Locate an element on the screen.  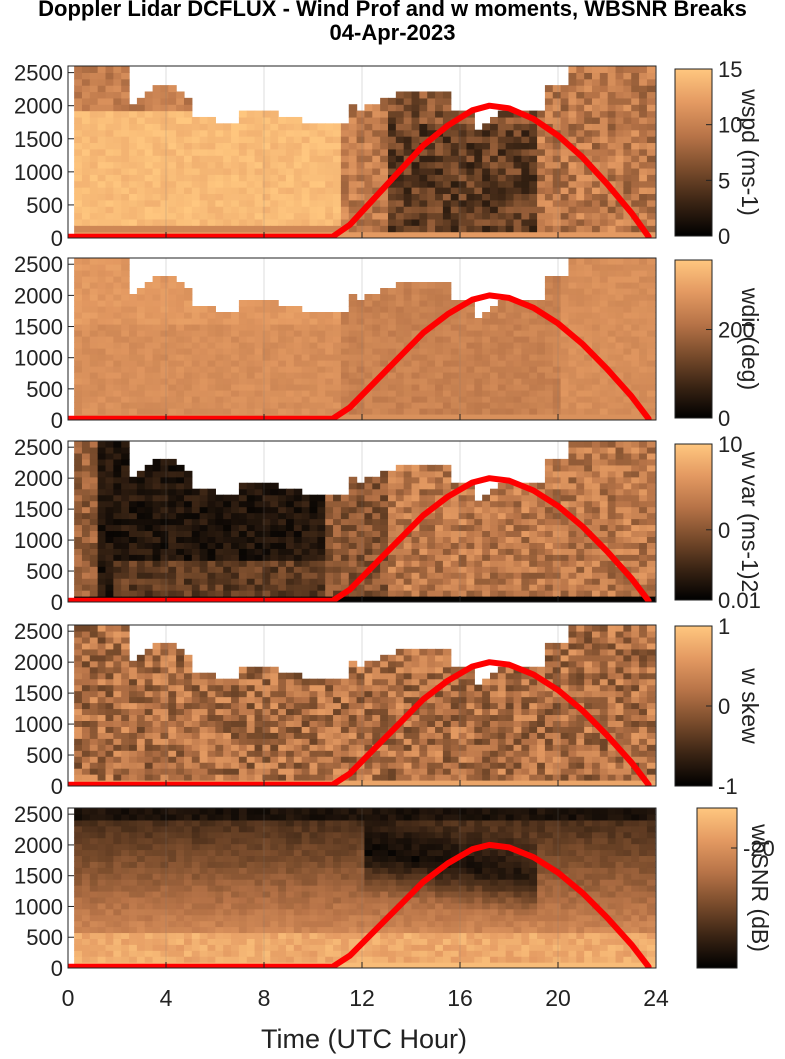
y-tick-label: 500 is located at coordinates (44, 205).